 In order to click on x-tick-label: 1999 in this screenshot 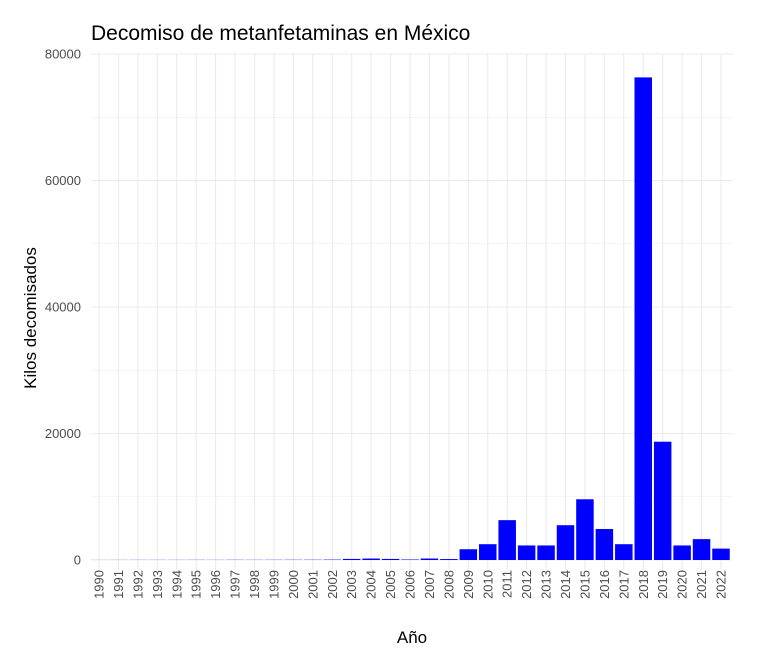, I will do `click(273, 584)`.